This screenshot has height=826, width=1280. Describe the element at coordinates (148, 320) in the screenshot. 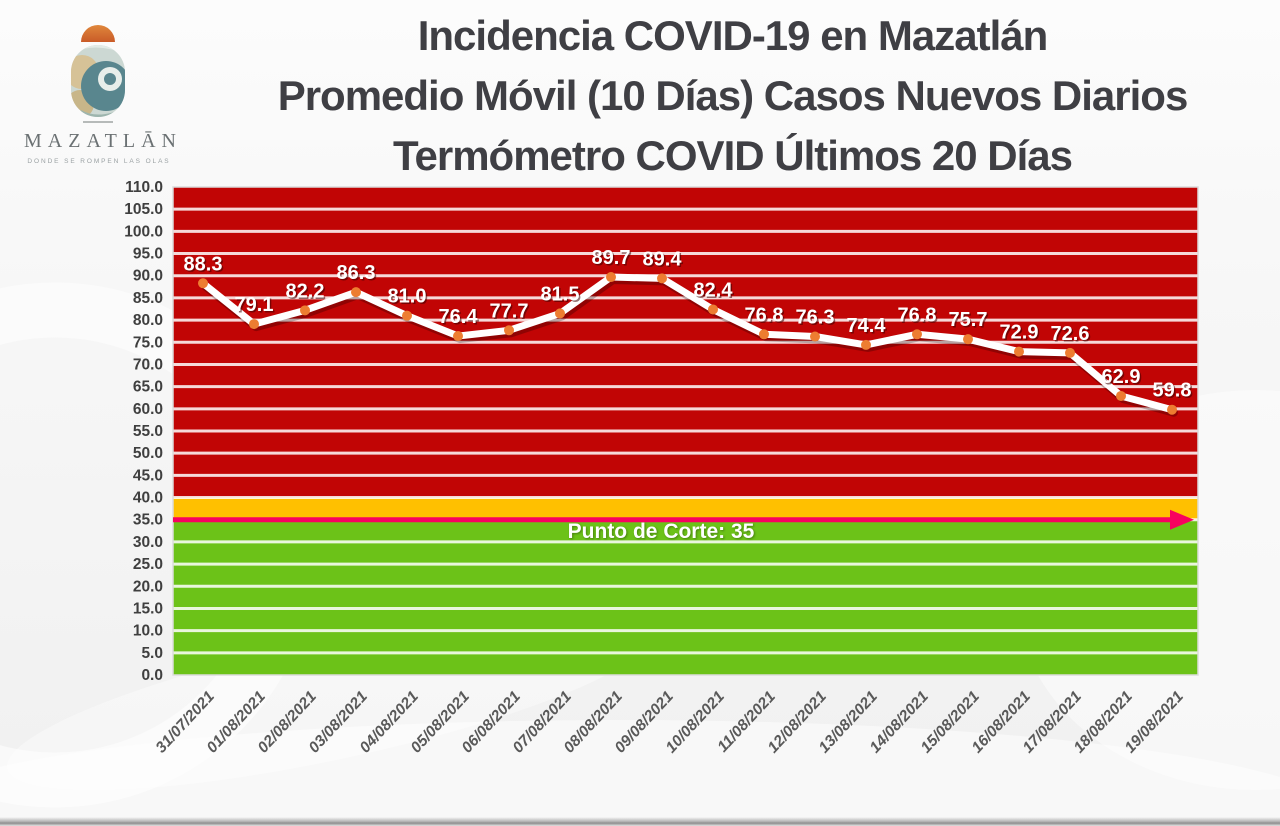

I see `y-tick-label: 80.0` at that location.